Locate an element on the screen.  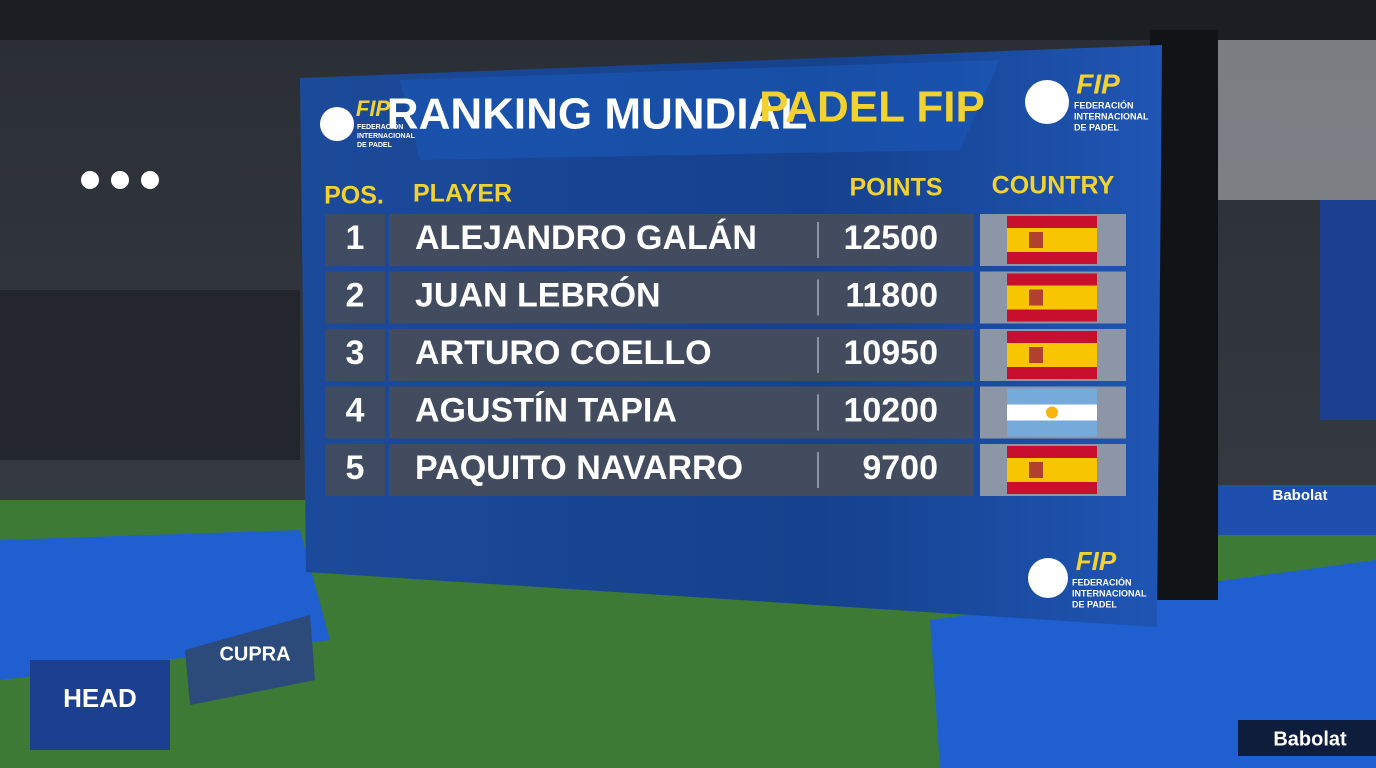
sign-text: HEAD is located at coordinates (100, 698).